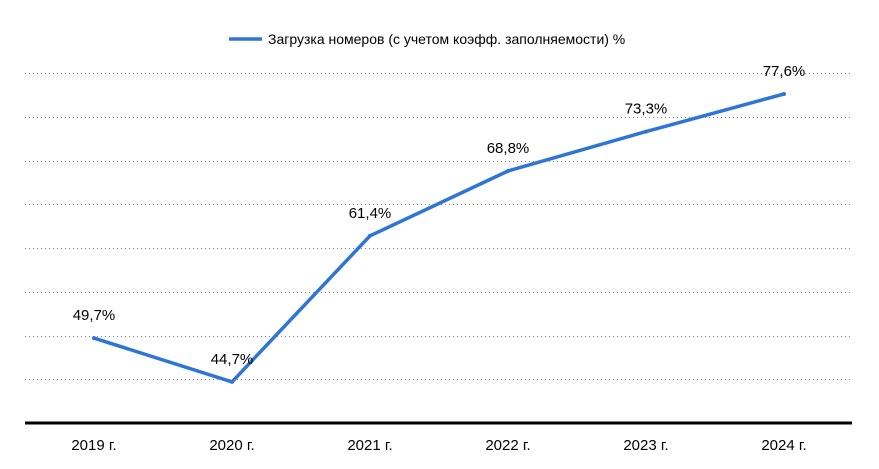  Describe the element at coordinates (646, 109) in the screenshot. I see `data-label: 73,3%` at that location.